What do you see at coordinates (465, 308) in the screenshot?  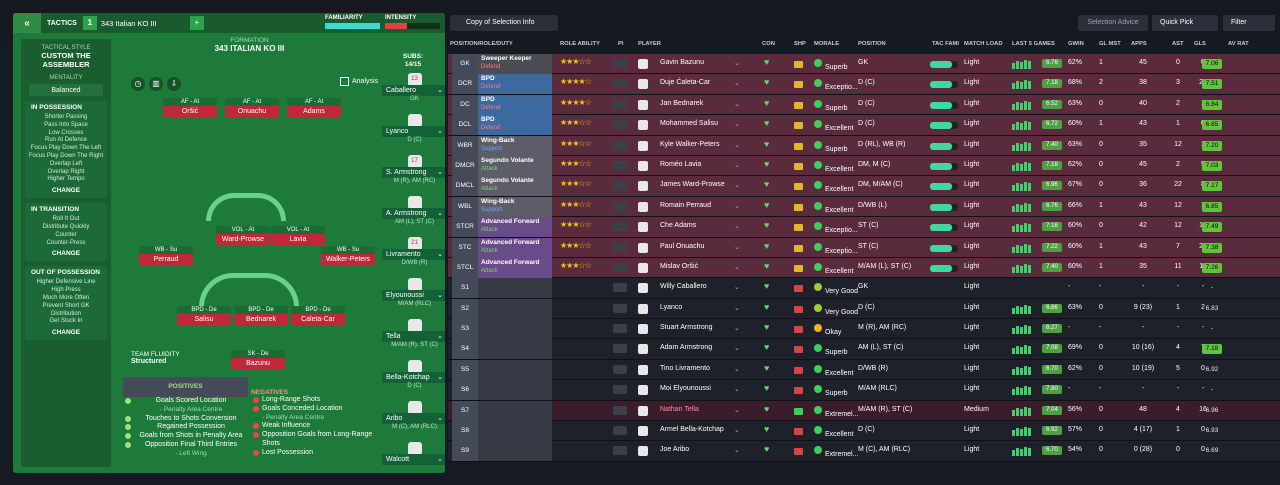 I see `position-slot: S2` at bounding box center [465, 308].